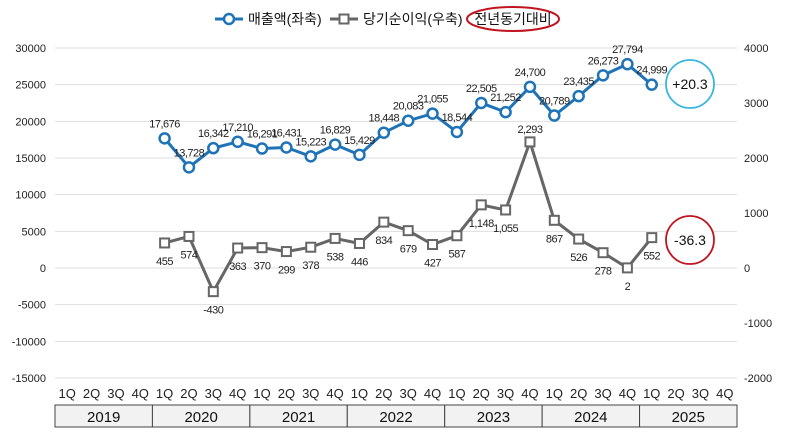 This screenshot has width=788, height=439. I want to click on revenue-data-label: 15,429, so click(359, 141).